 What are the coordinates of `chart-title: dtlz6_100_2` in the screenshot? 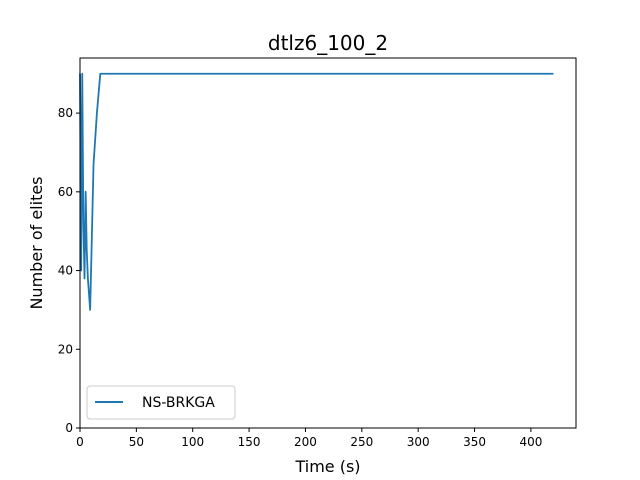 It's located at (328, 43).